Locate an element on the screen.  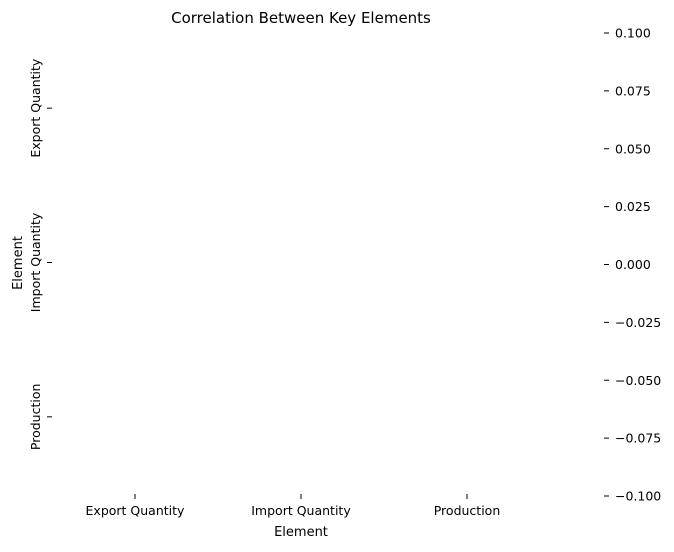
x-axis-label: Element is located at coordinates (301, 532).